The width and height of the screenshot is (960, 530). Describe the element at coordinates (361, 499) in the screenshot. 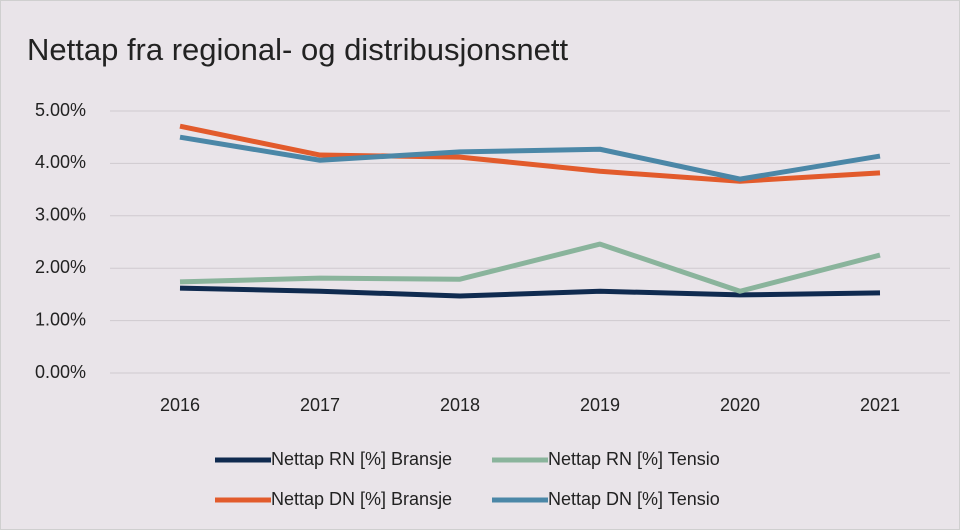

I see `legend-label: Nettap DN [%] Bransje` at that location.